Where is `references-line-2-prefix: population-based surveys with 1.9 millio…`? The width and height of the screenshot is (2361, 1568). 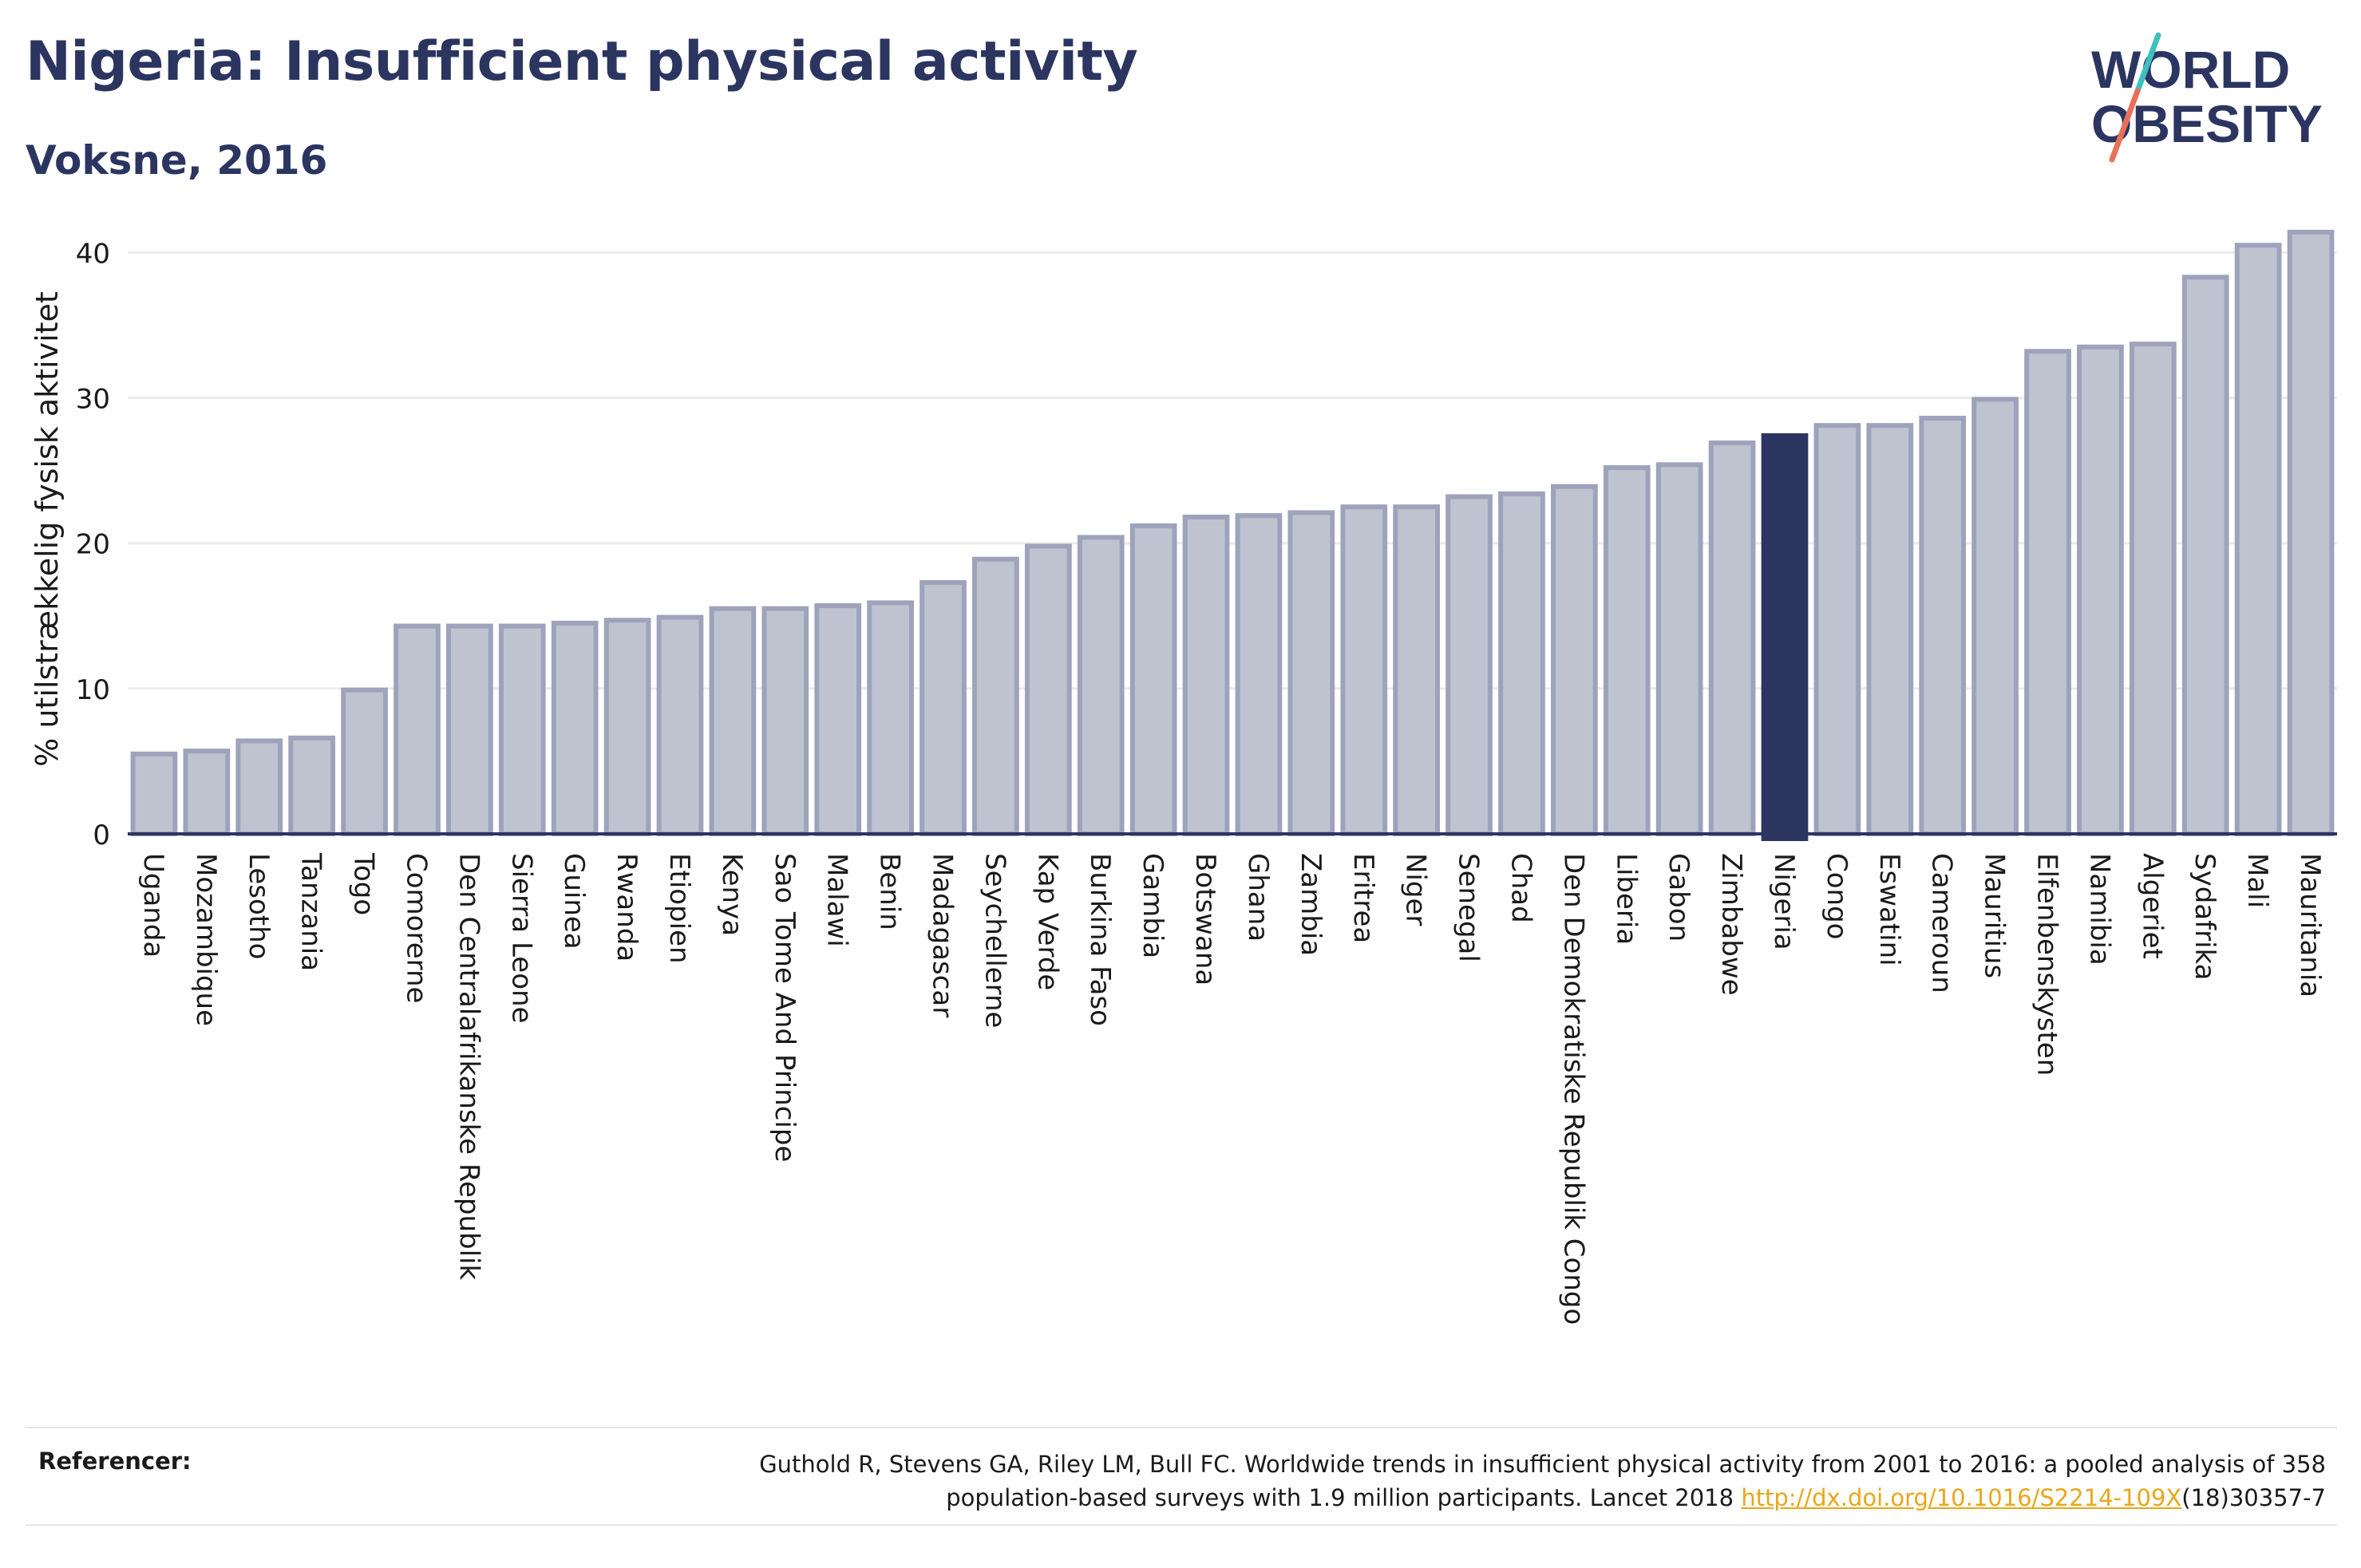
references-line-2-prefix: population-based surveys with 1.9 millio… is located at coordinates (1344, 1497).